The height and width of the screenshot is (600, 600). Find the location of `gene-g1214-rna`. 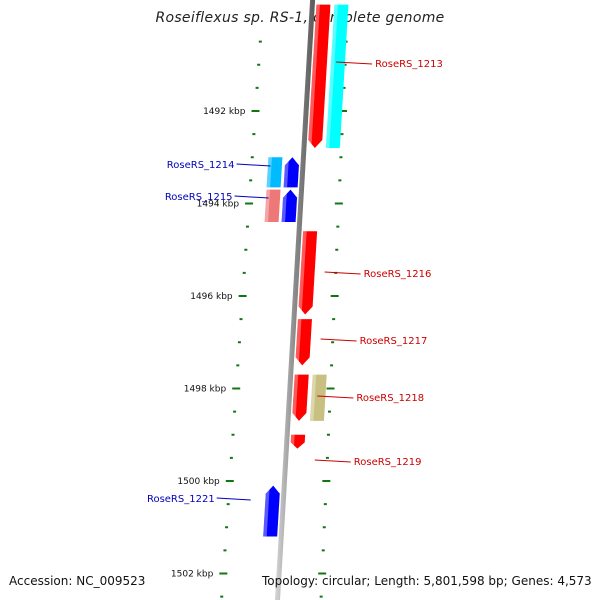

gene-g1214-rna is located at coordinates (274, 172).